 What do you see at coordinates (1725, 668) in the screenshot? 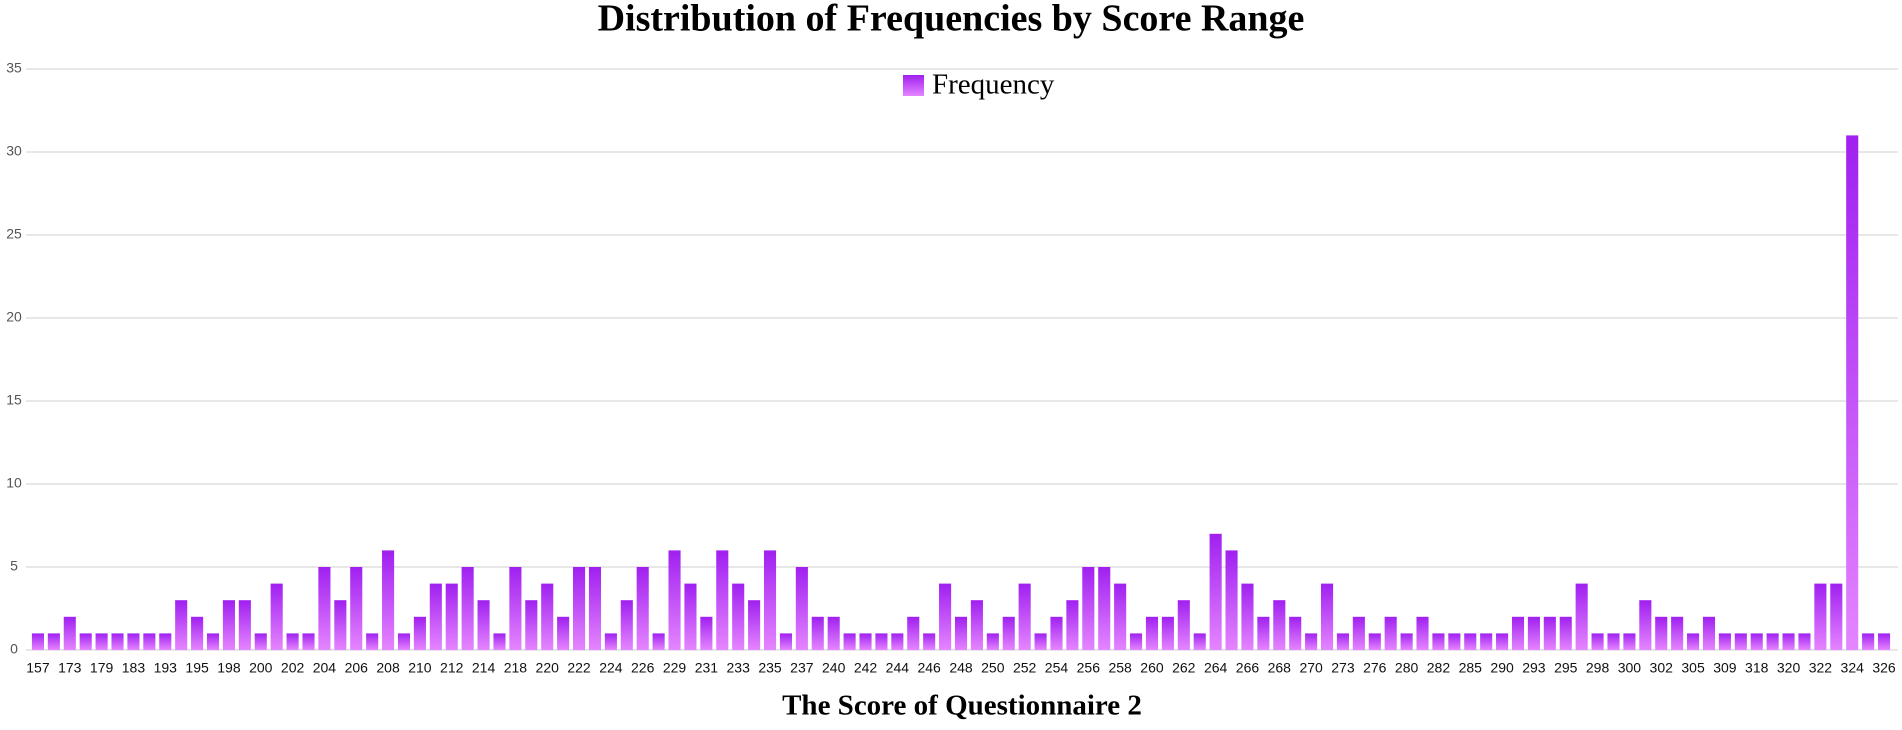
I see `x-tick-label: 309` at bounding box center [1725, 668].